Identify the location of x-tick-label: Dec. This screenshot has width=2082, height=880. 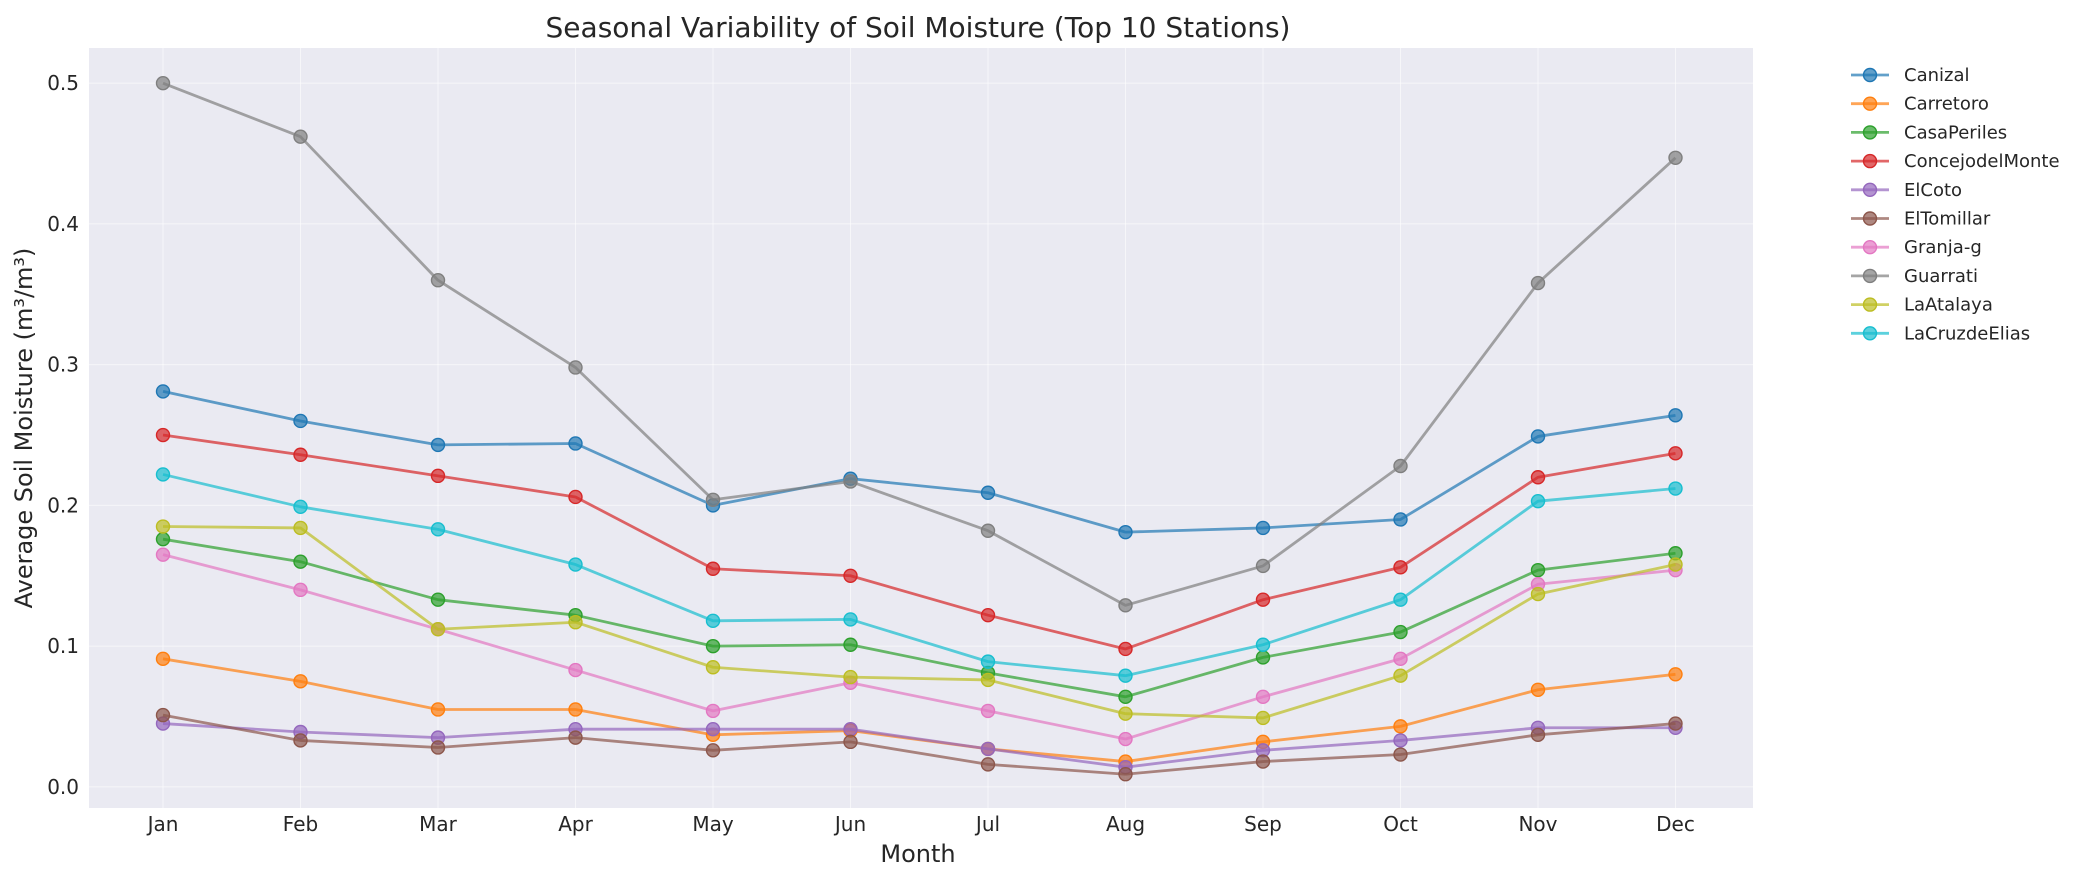
(1675, 824).